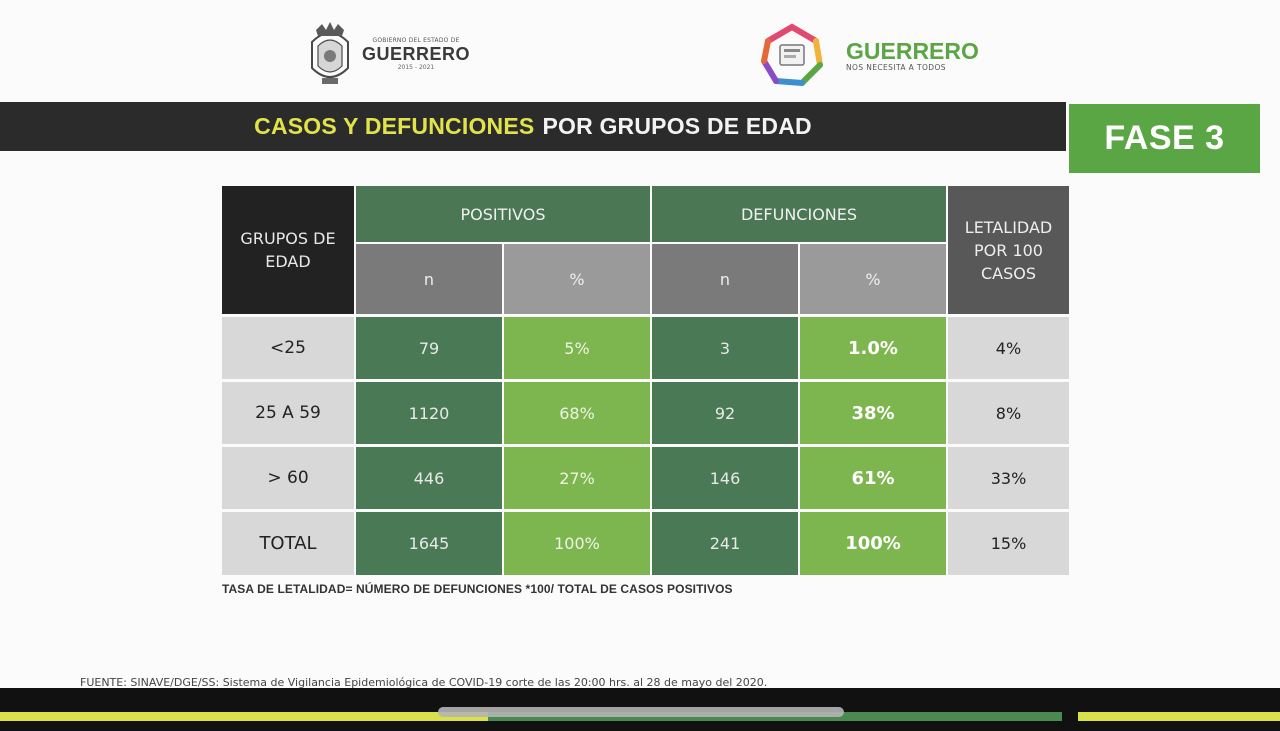 This screenshot has width=1280, height=731. I want to click on cell-positivos-pct: 5%, so click(577, 348).